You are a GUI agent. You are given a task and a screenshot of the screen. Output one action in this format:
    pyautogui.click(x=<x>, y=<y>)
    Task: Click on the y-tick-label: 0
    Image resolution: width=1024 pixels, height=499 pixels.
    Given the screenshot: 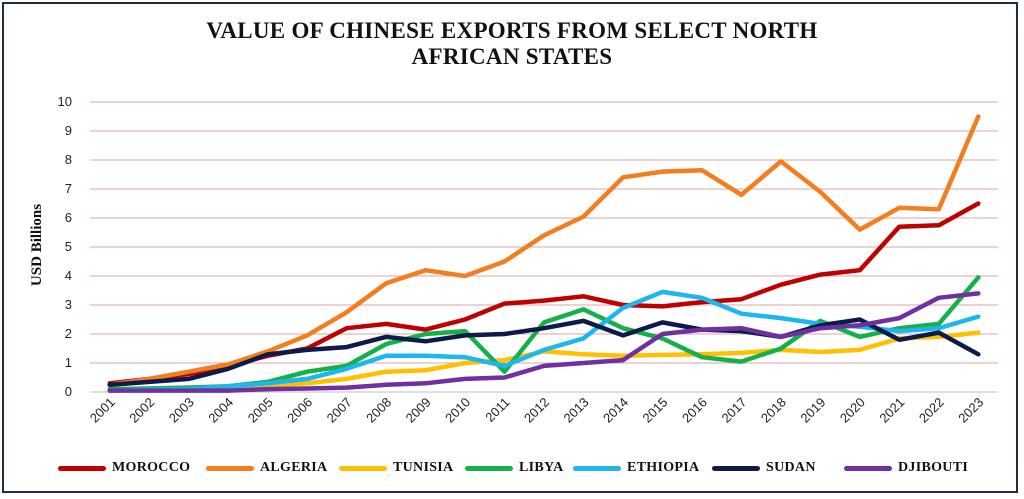 What is the action you would take?
    pyautogui.click(x=68, y=391)
    